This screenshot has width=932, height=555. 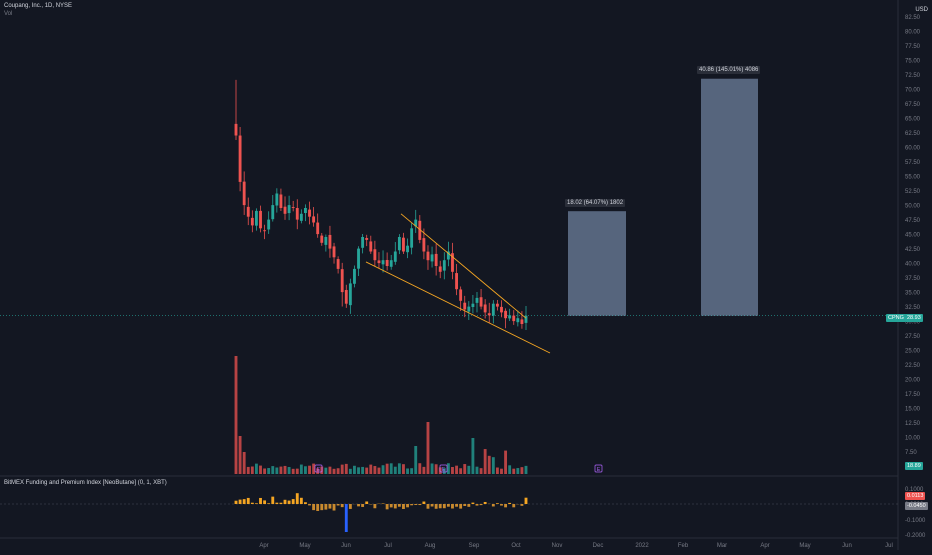 I want to click on volume-legend: Vol, so click(x=8, y=14).